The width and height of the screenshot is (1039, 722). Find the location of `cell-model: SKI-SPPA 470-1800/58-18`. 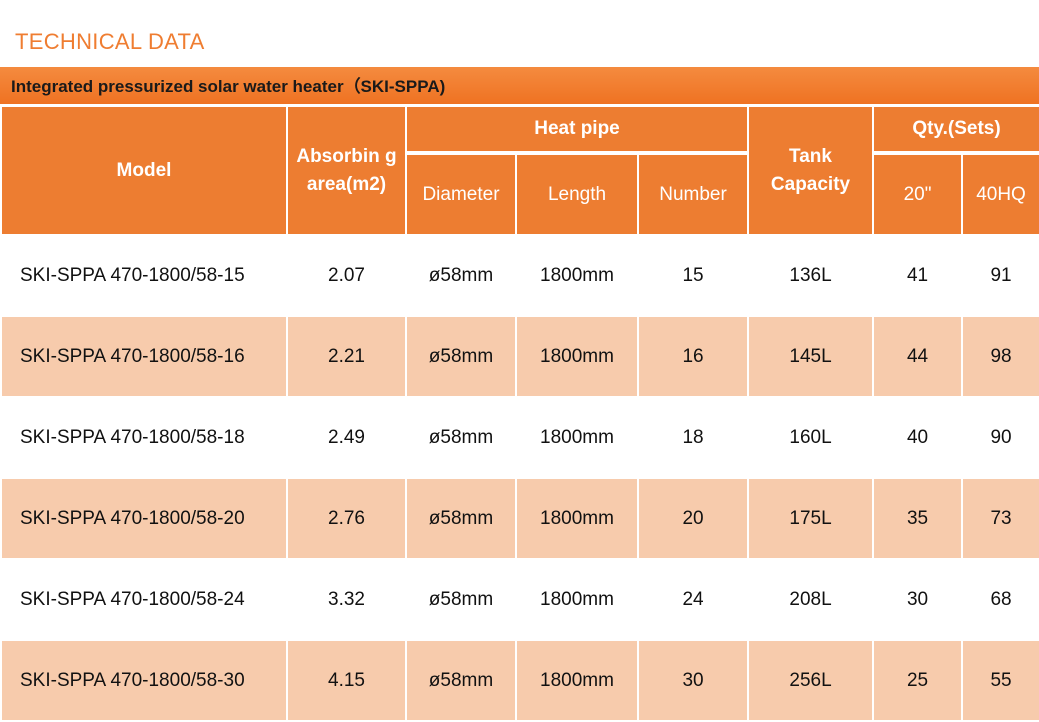

cell-model: SKI-SPPA 470-1800/58-18 is located at coordinates (144, 437).